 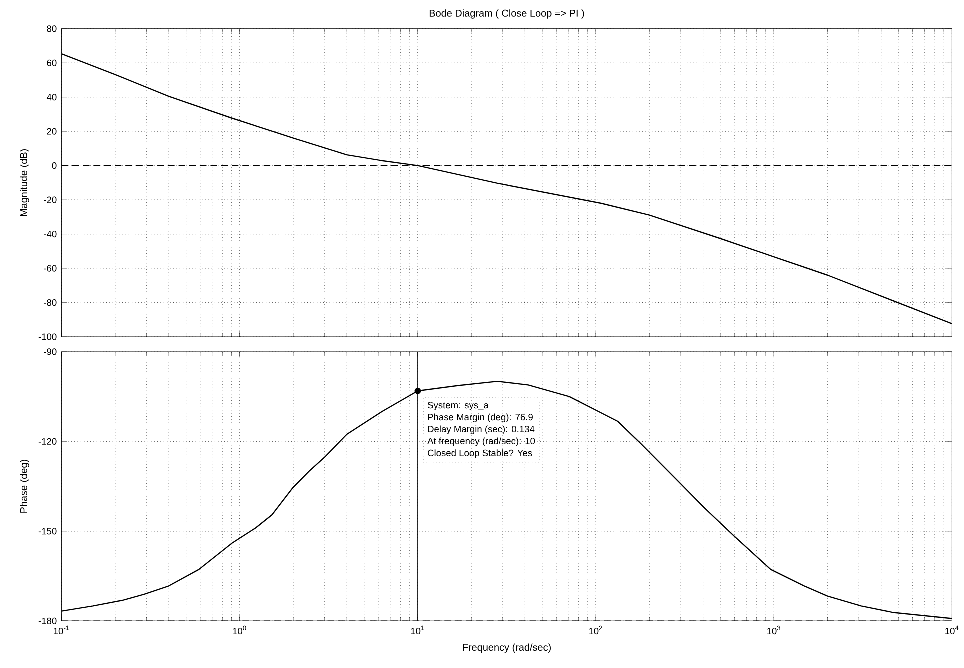 What do you see at coordinates (47, 441) in the screenshot?
I see `y-tick-label: -120` at bounding box center [47, 441].